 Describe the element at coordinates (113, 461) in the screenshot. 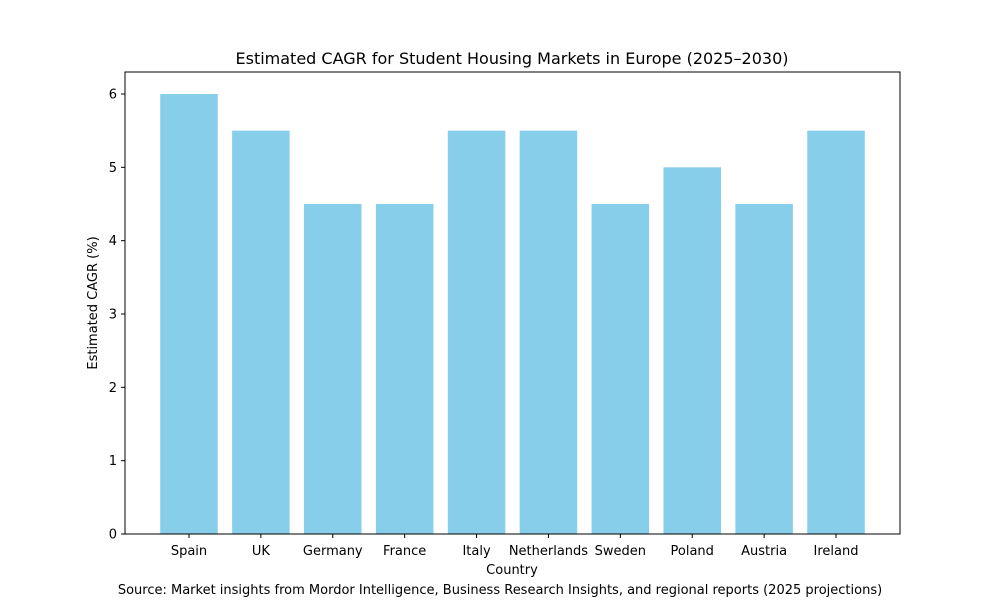

I see `y-tick-label: 1` at that location.